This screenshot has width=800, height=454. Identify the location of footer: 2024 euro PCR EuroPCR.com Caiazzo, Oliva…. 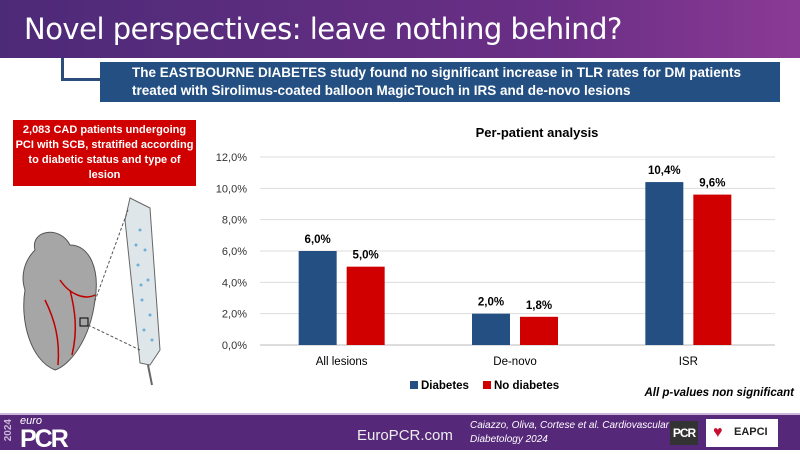
(400, 433).